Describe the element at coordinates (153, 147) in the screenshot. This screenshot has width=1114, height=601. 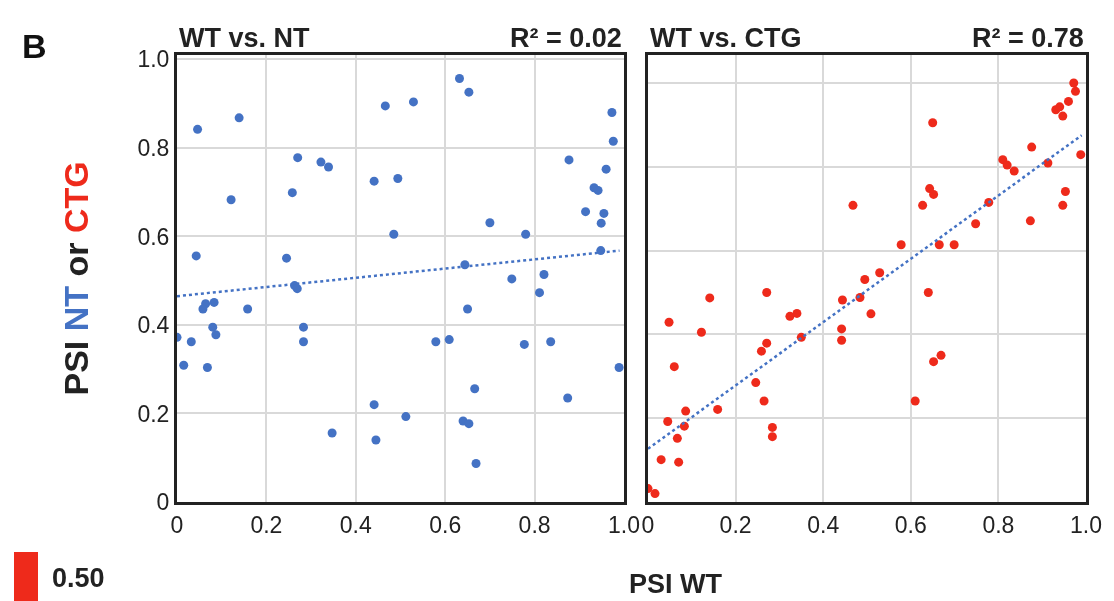
I see `y-tick-label: 0.8` at that location.